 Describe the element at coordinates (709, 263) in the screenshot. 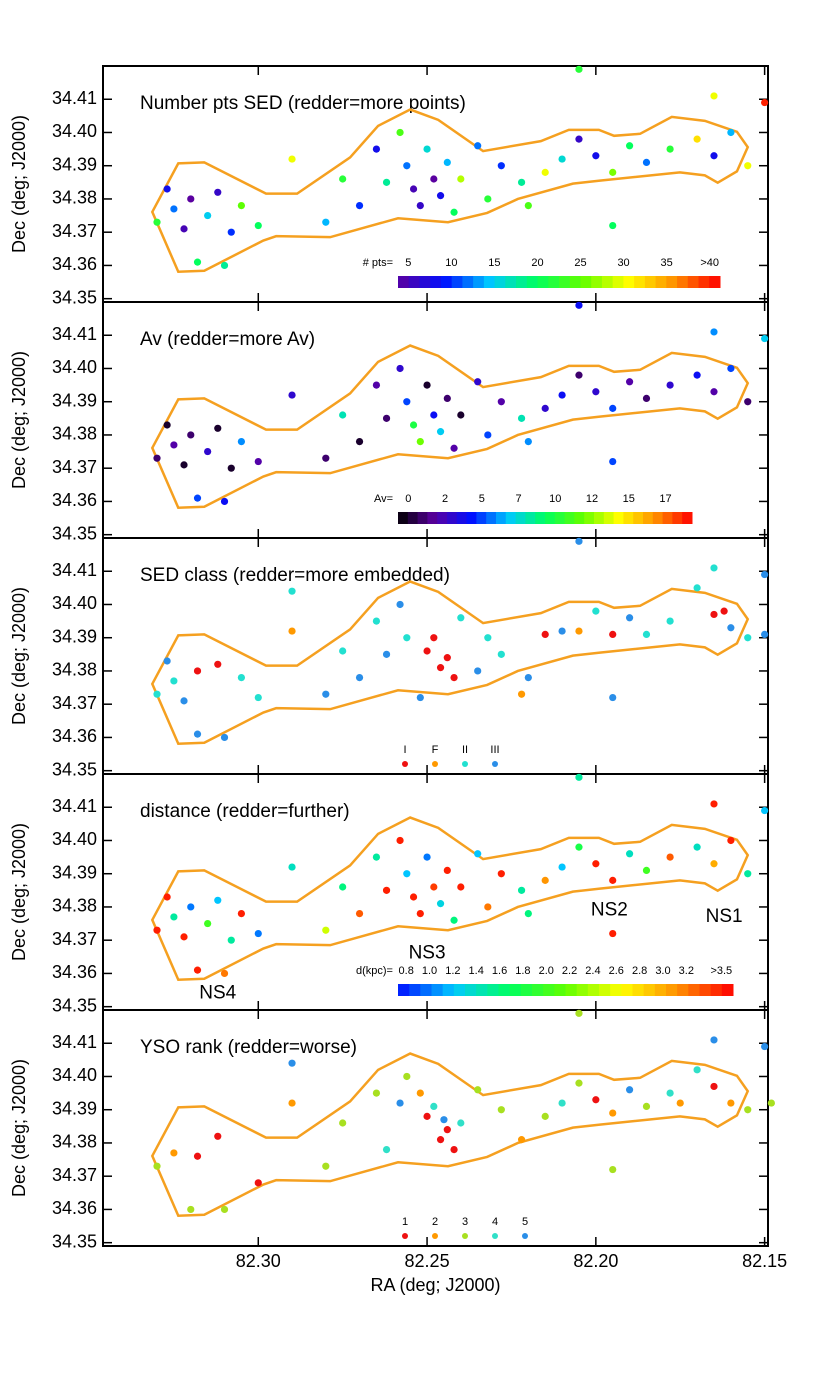

I see `colorbar-tick-label: >40` at that location.